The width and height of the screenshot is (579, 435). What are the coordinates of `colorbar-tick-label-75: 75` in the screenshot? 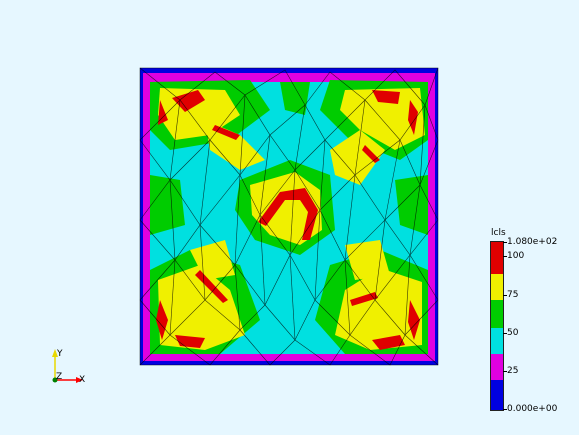 It's located at (513, 295).